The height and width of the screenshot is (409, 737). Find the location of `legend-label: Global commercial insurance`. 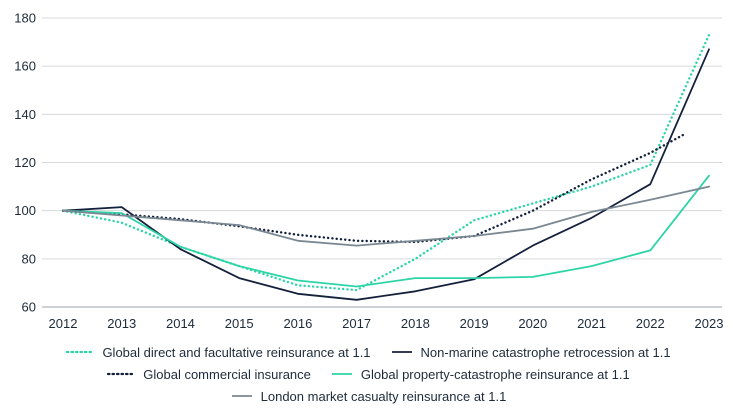

legend-label: Global commercial insurance is located at coordinates (227, 374).